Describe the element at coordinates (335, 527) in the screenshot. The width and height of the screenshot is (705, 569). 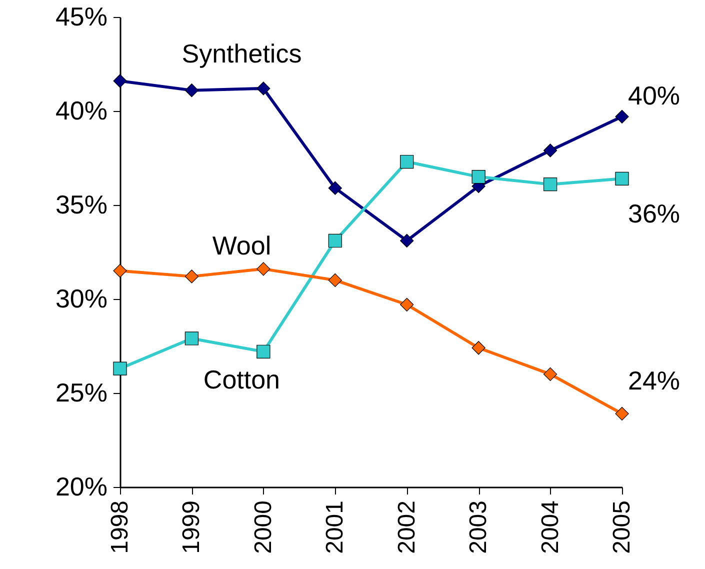
I see `x-tick-label: 2001` at that location.